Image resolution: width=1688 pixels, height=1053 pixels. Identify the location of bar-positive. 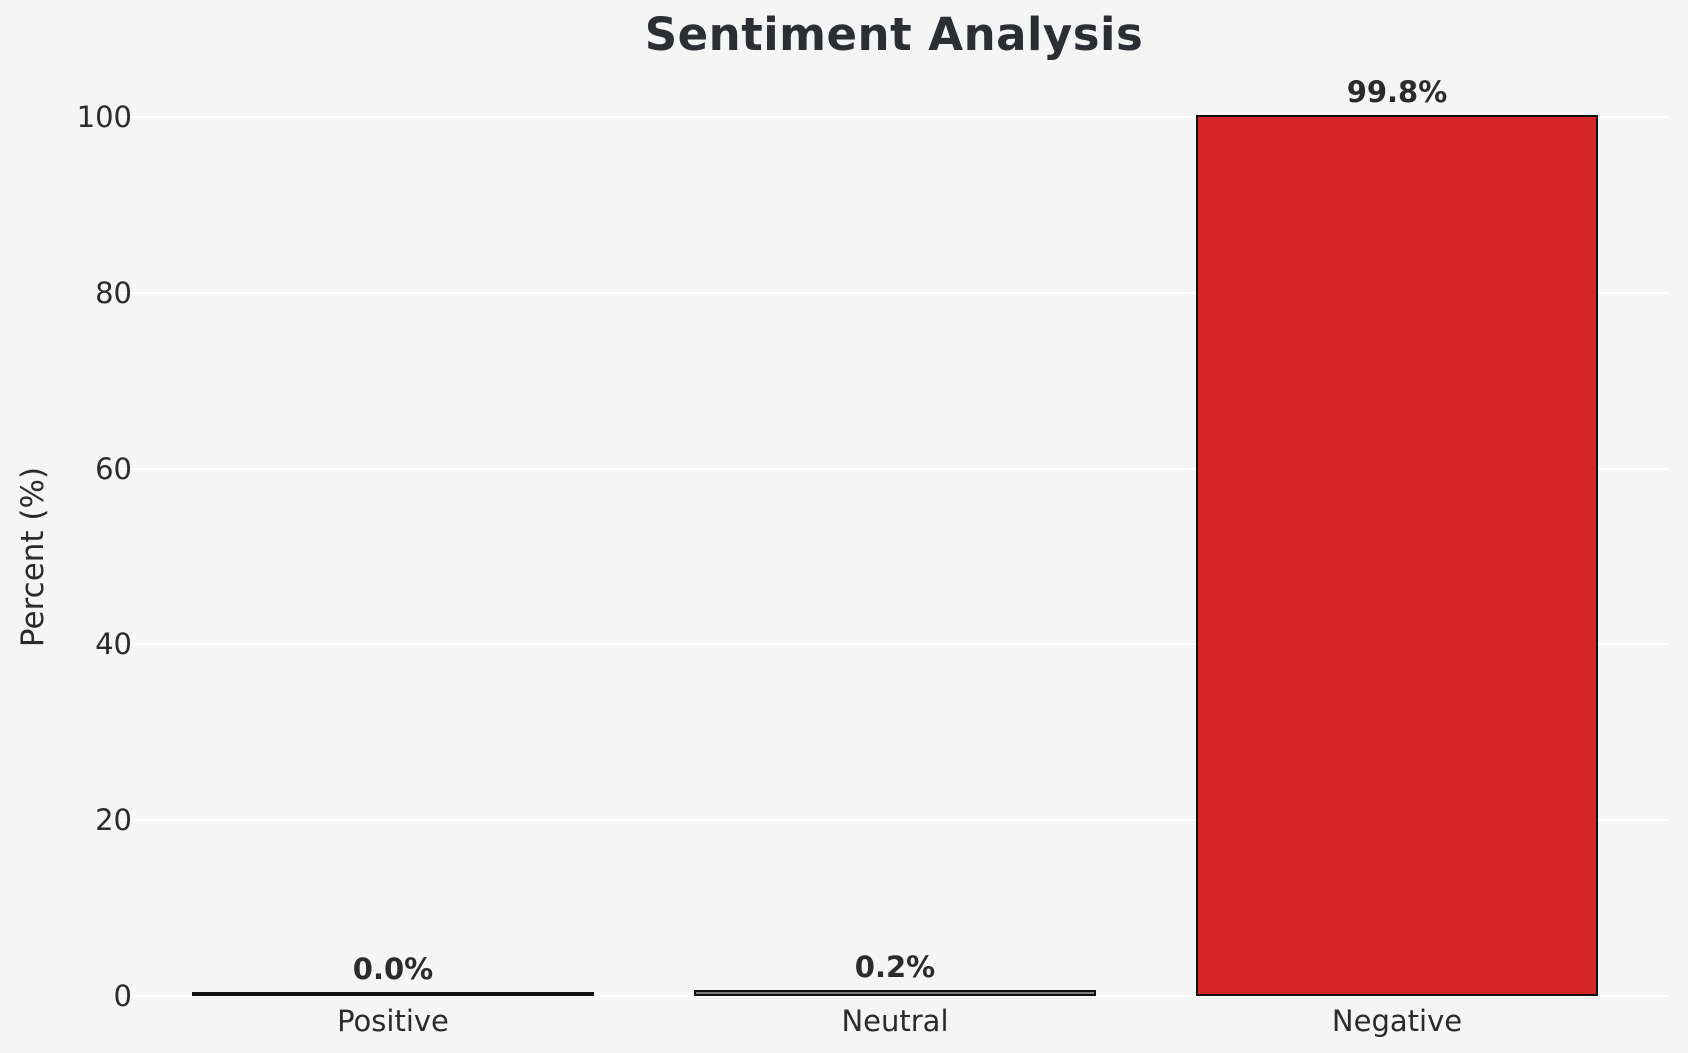
(393, 994).